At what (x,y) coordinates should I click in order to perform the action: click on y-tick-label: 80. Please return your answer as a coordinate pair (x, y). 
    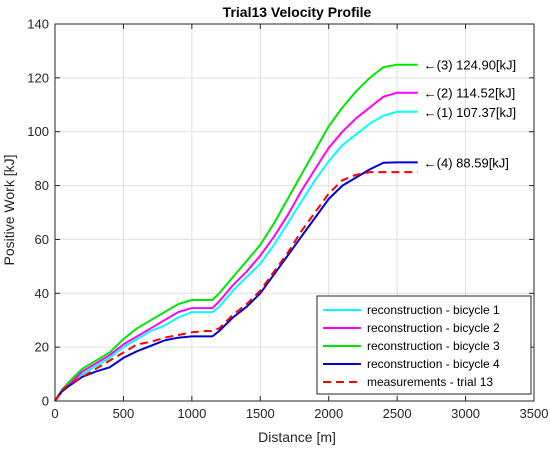
    Looking at the image, I should click on (42, 185).